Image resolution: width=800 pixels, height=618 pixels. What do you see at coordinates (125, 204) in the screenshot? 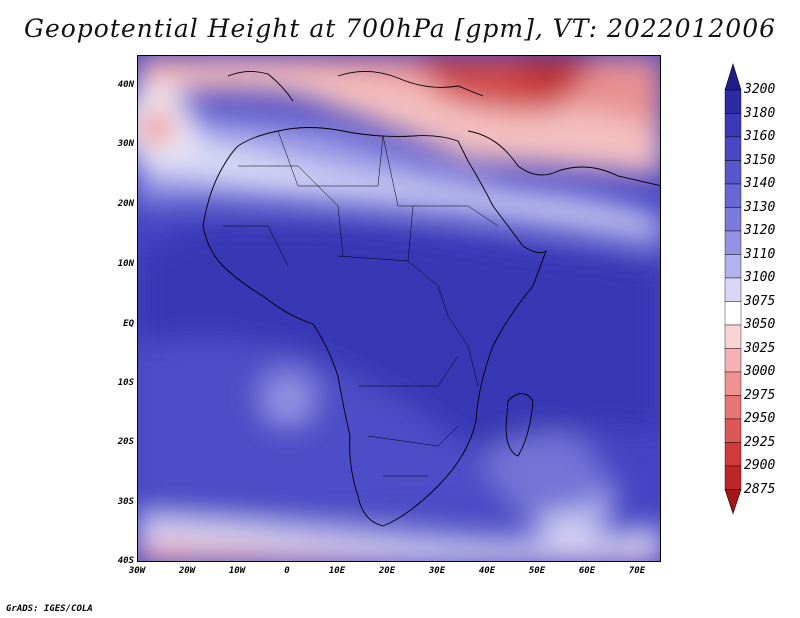
I see `lat-label-20n: 20N` at bounding box center [125, 204].